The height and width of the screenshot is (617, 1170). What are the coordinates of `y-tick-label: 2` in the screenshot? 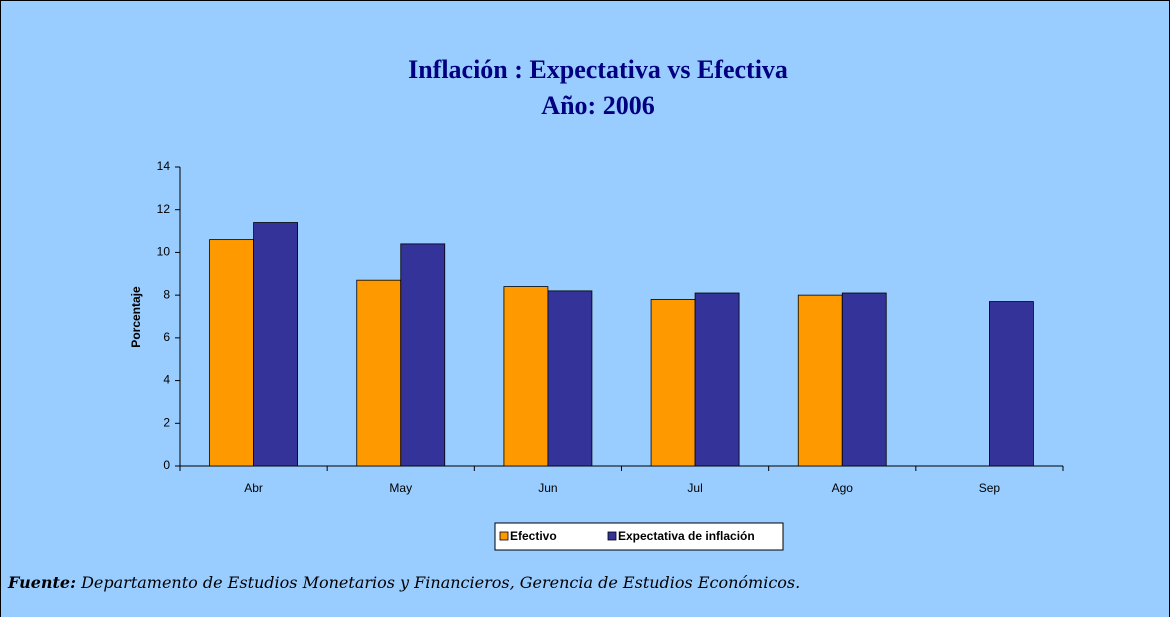 It's located at (166, 422).